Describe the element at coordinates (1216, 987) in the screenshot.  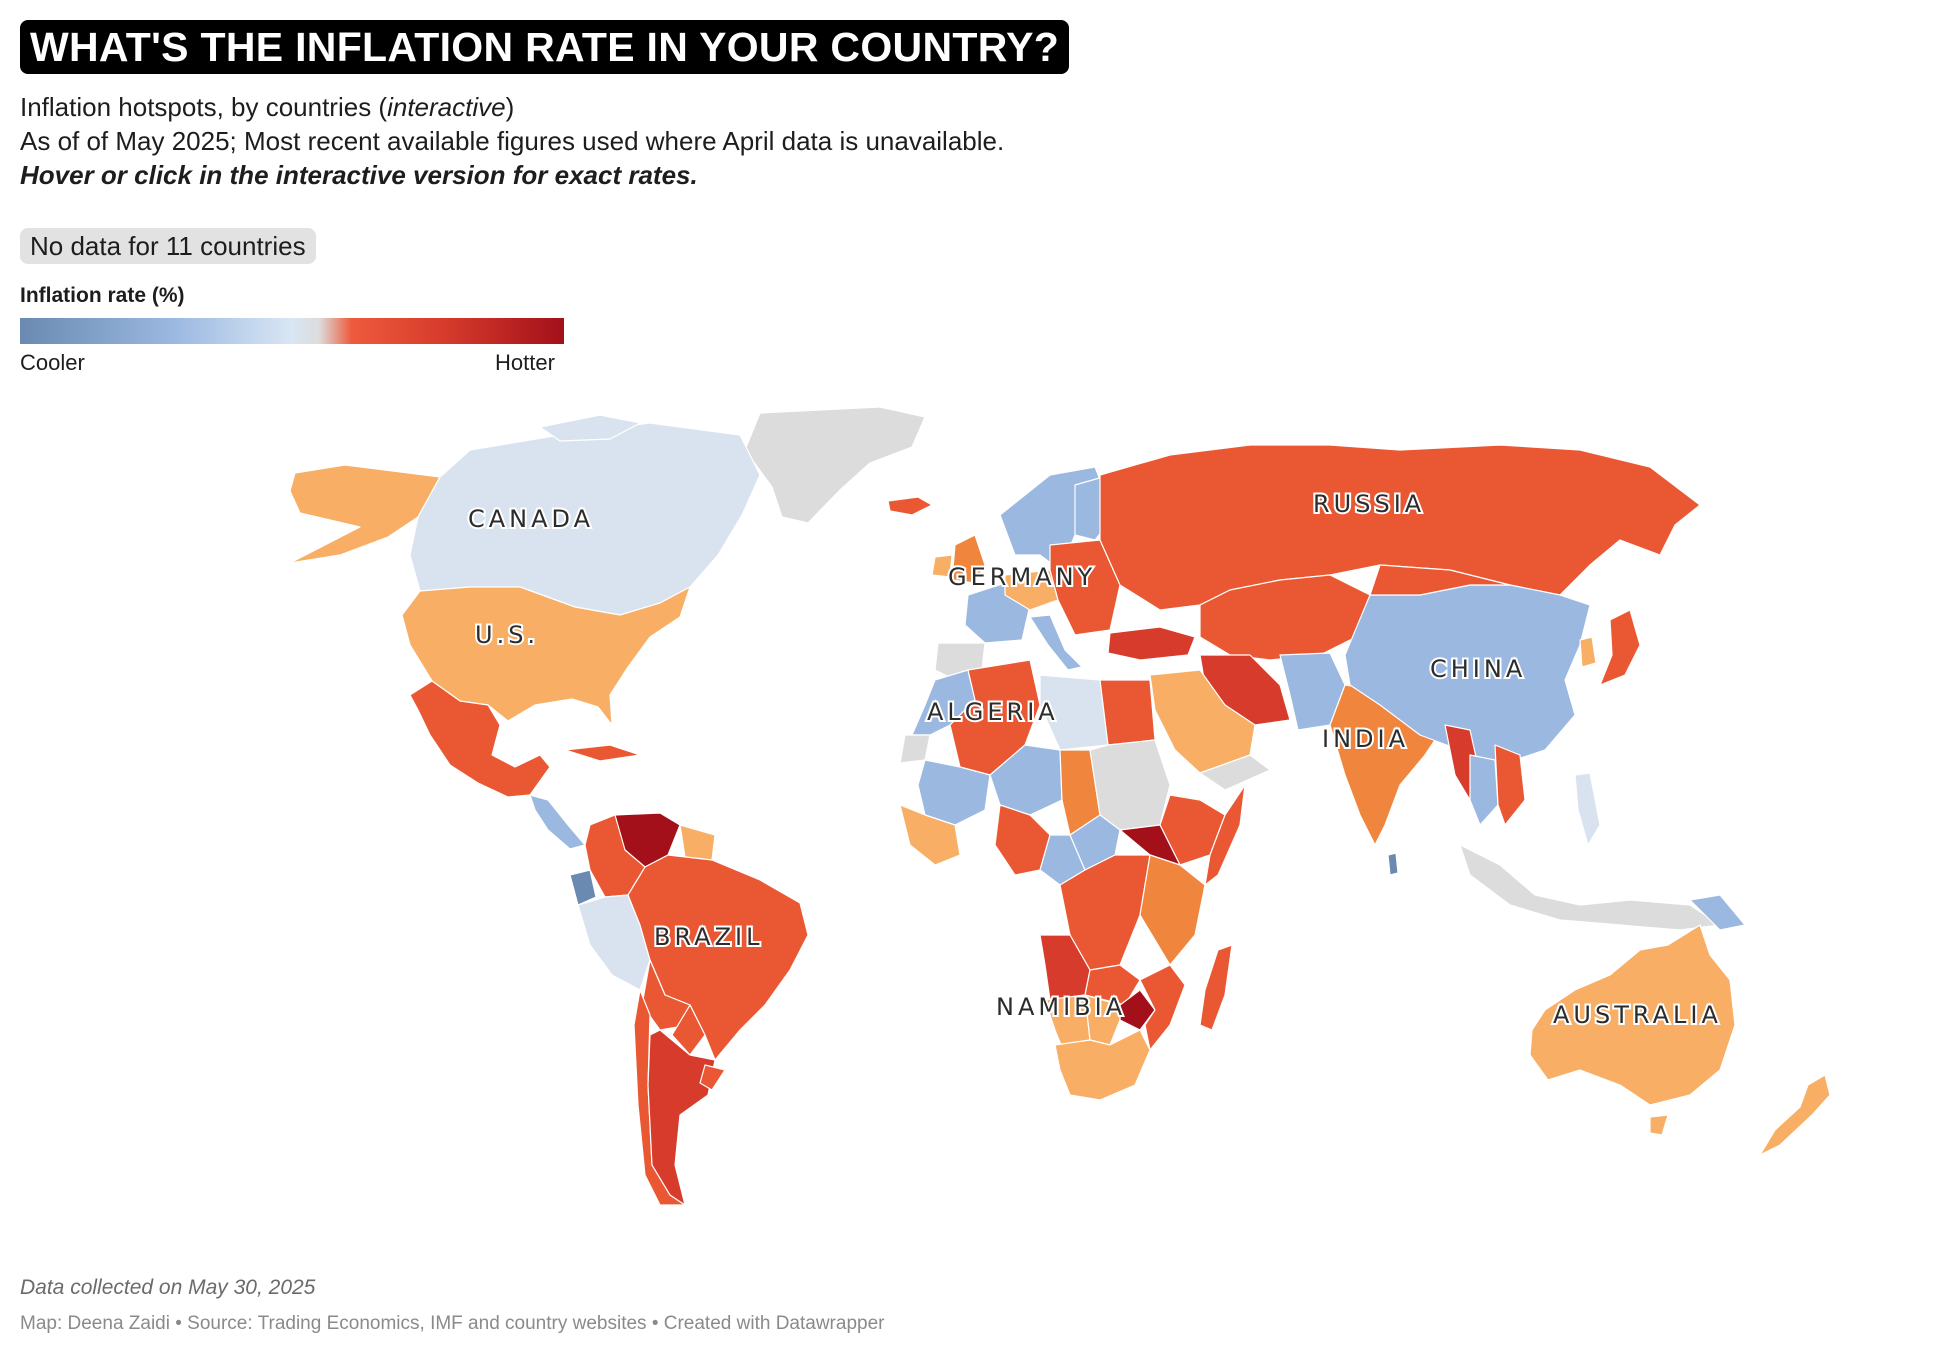
I see `country-madagascar` at that location.